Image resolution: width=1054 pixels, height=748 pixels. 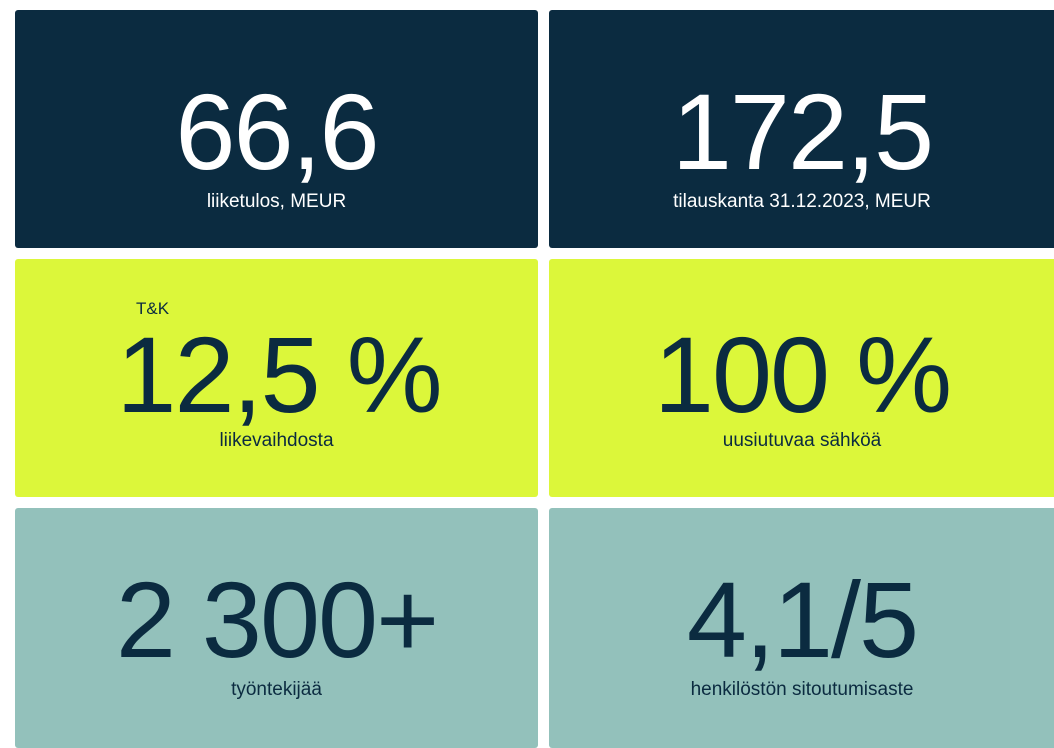 What do you see at coordinates (277, 619) in the screenshot?
I see `card-value: 2 300+` at bounding box center [277, 619].